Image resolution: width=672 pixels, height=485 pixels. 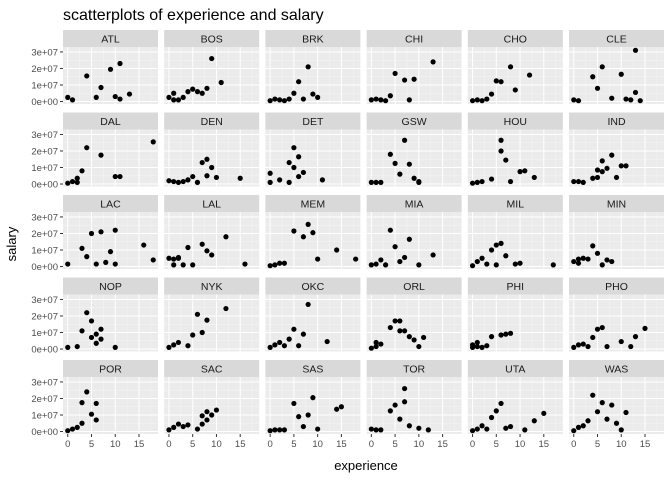 I want to click on panel-bos: BOS, so click(x=212, y=67).